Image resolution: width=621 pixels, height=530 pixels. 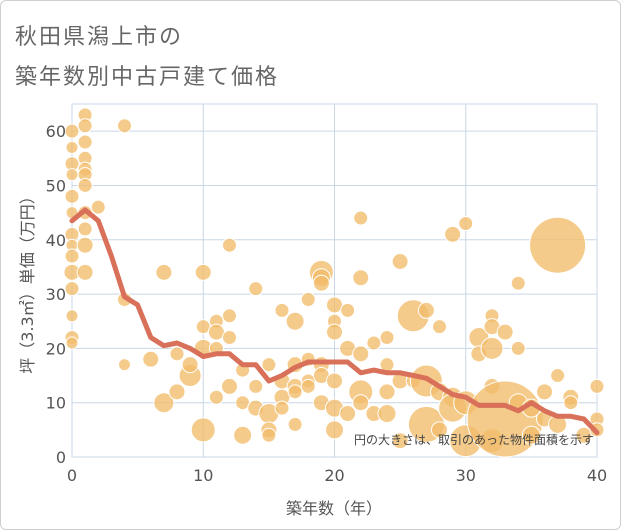 I want to click on y-tick-label: 30, so click(x=56, y=294).